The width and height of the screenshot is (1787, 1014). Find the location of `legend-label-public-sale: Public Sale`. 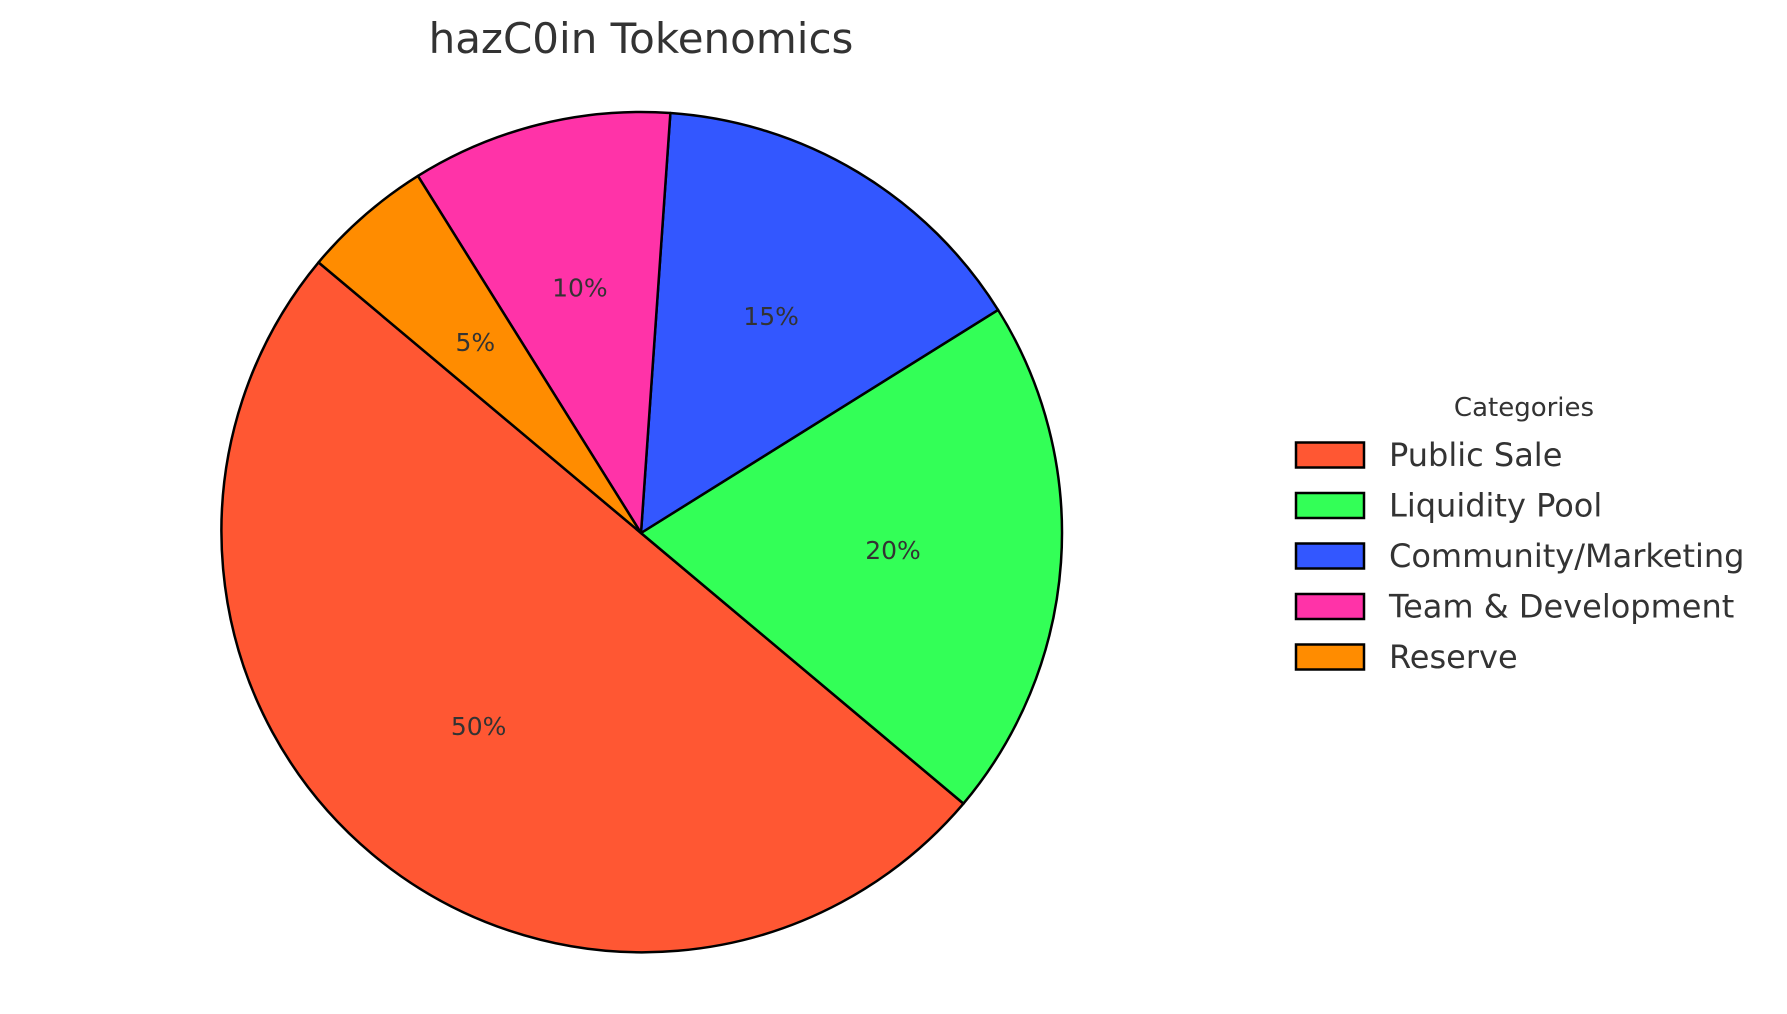

legend-label-public-sale: Public Sale is located at coordinates (1475, 455).